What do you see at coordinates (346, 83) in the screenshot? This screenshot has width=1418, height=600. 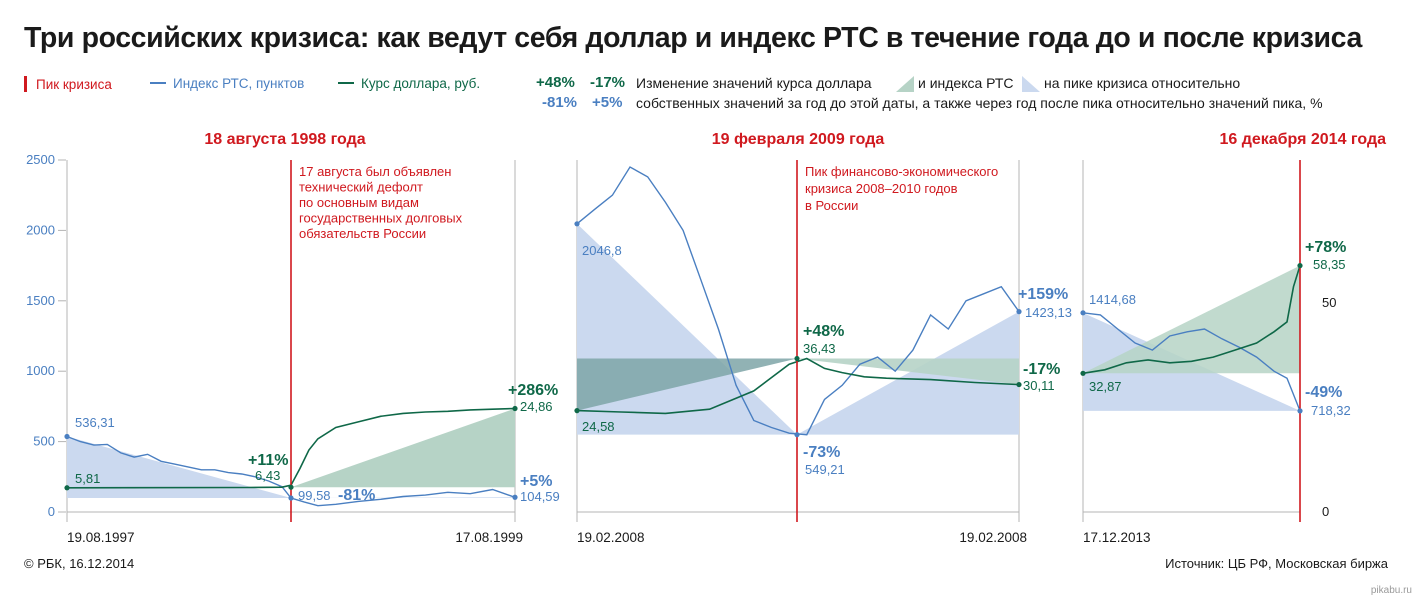 I see `usd-swatch` at bounding box center [346, 83].